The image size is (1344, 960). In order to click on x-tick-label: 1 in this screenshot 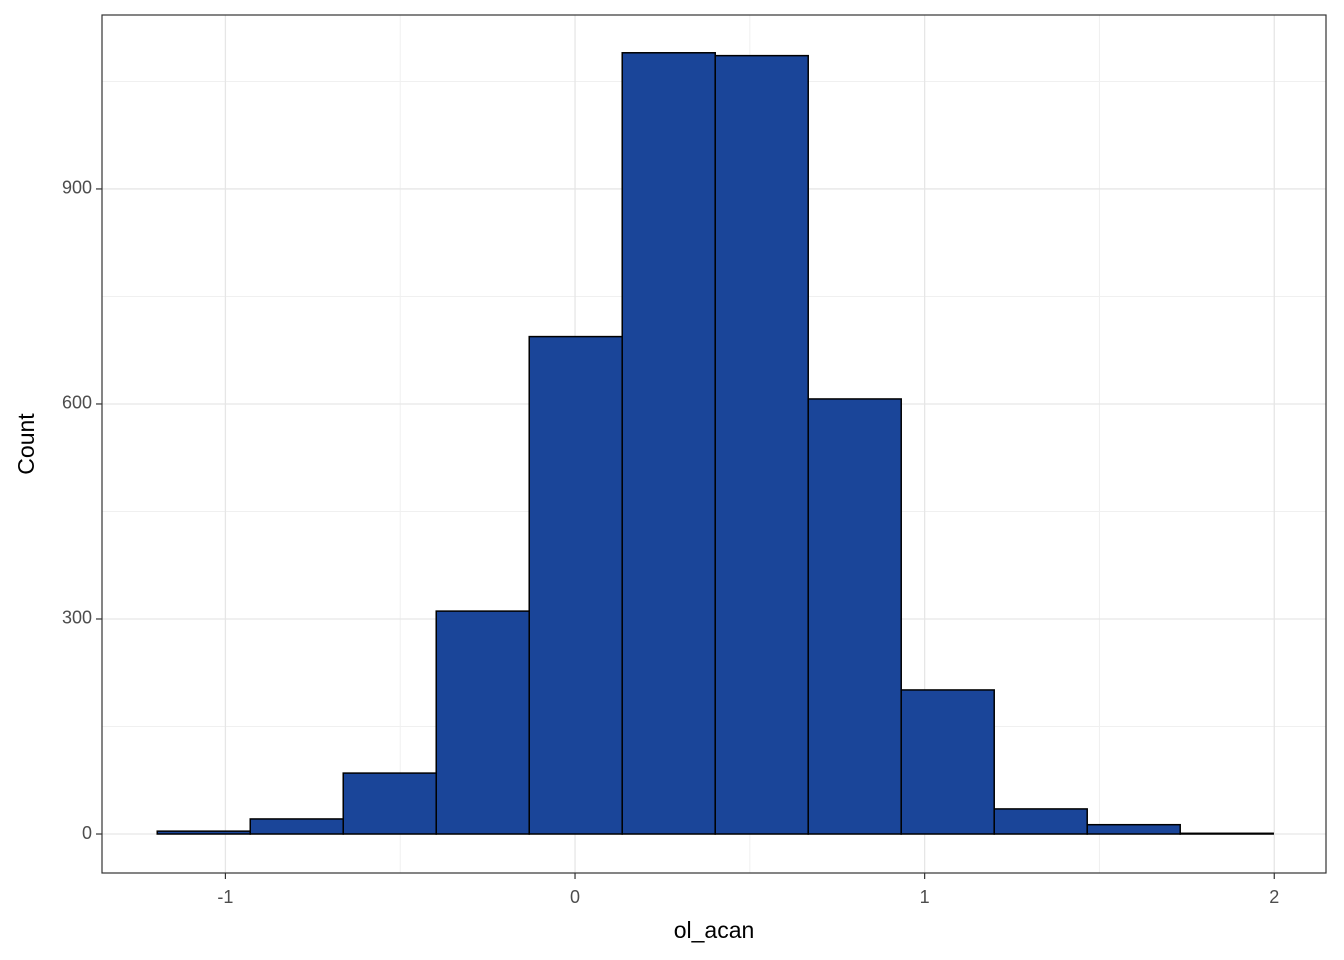, I will do `click(925, 897)`.